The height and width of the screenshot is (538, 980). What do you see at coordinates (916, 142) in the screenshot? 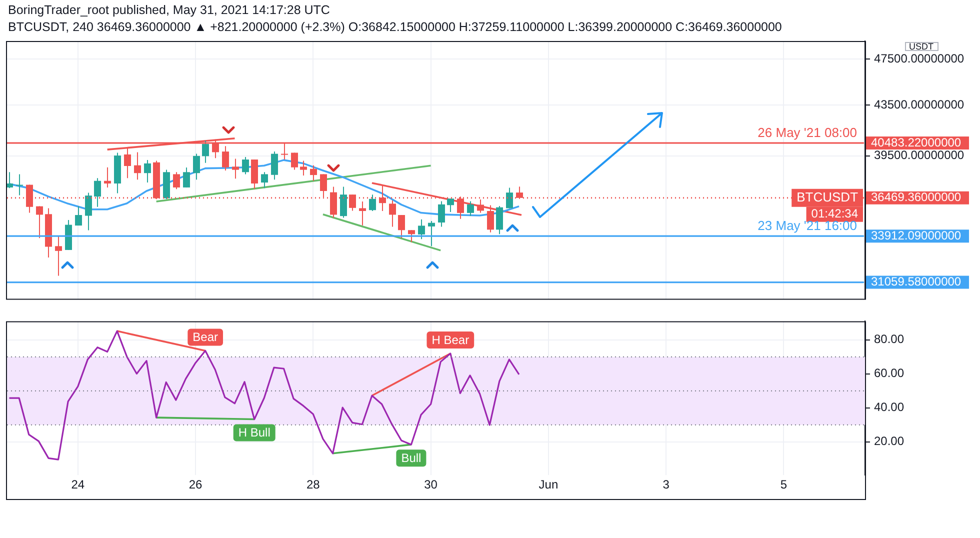
I see `ref-line-label: 40483.22000000` at bounding box center [916, 142].